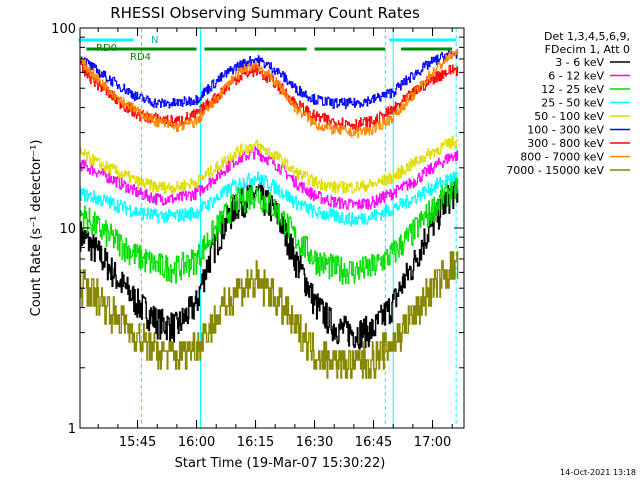 Image resolution: width=640 pixels, height=480 pixels. I want to click on y-tick-label: 10, so click(67, 229).